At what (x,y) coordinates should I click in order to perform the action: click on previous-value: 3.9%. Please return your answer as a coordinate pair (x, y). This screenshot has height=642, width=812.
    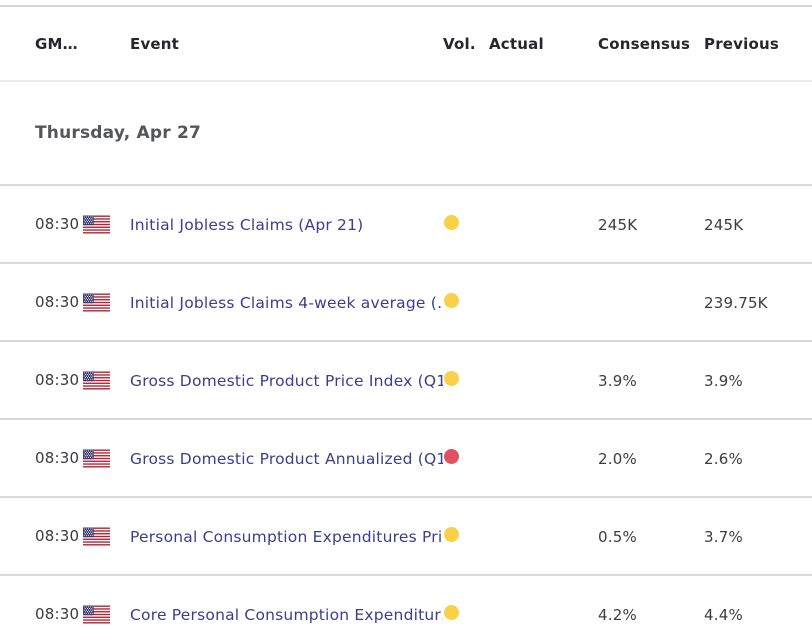
    Looking at the image, I should click on (723, 380).